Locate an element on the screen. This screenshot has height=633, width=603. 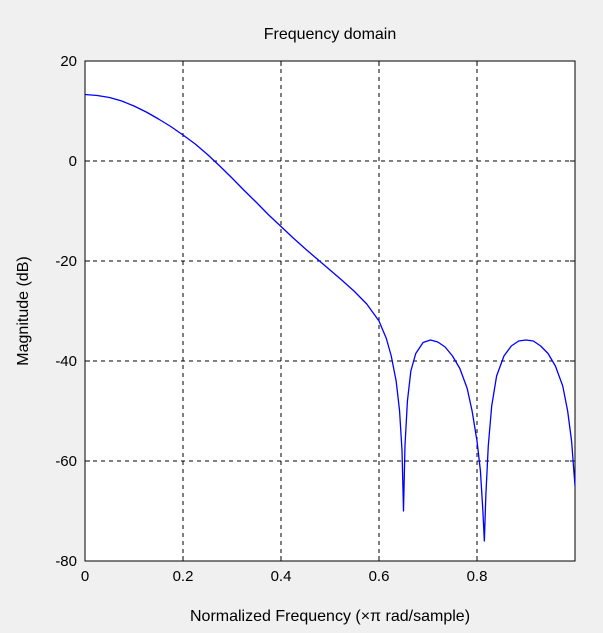
y-tick-label: 0 is located at coordinates (73, 161).